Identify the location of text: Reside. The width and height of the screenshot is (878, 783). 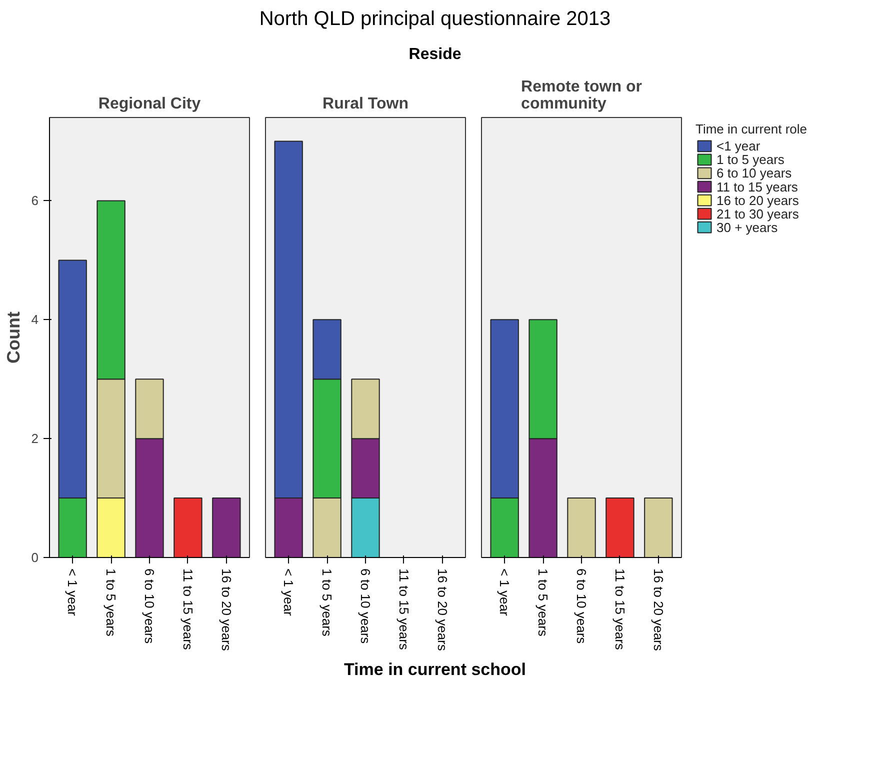
(435, 54).